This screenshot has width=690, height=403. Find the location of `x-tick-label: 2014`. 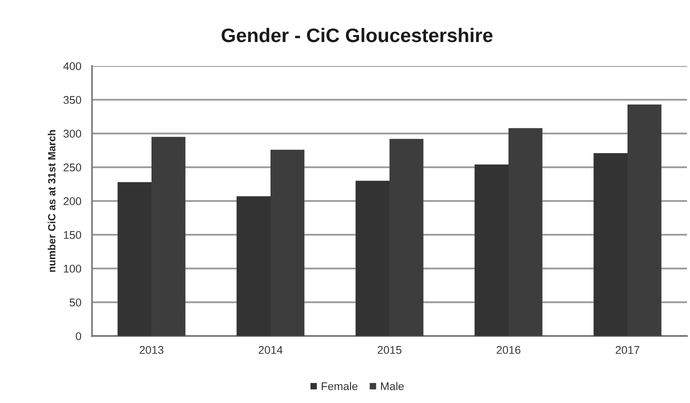

x-tick-label: 2014 is located at coordinates (270, 350).